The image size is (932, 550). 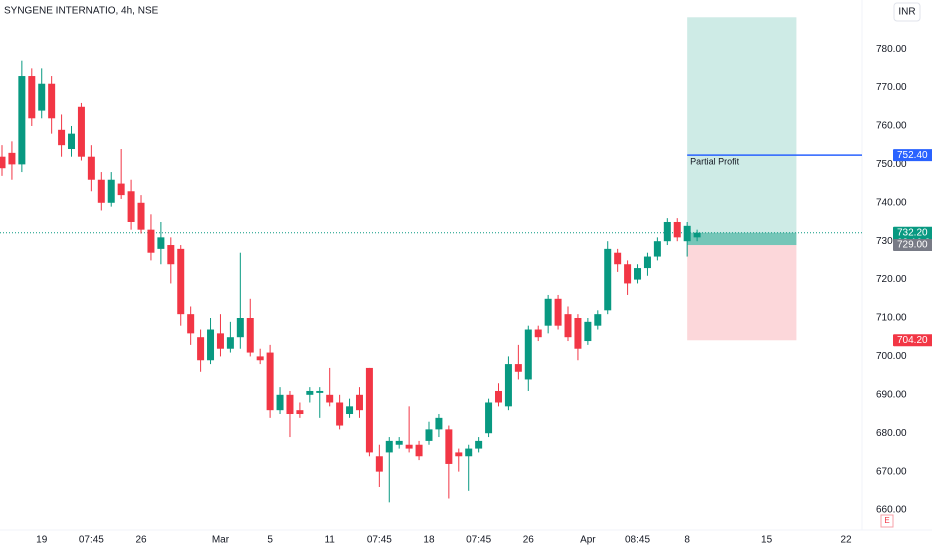 I want to click on open-pnl-zone, so click(x=742, y=239).